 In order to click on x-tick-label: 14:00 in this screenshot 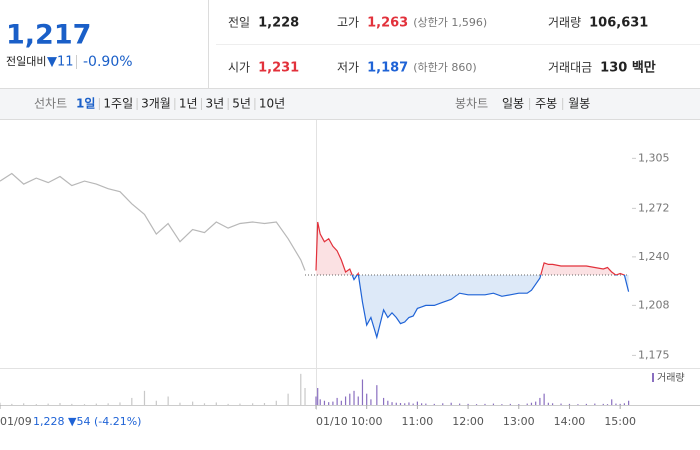, I will do `click(570, 421)`.